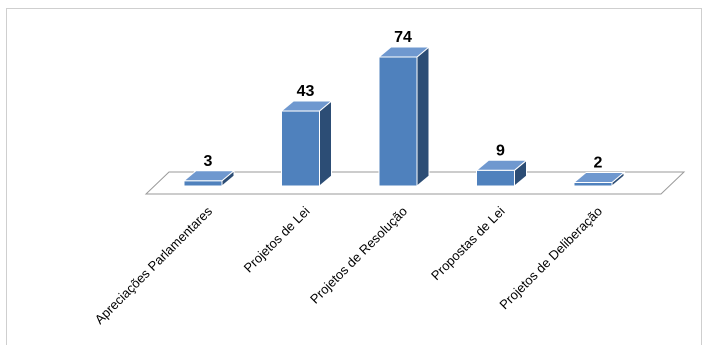 The height and width of the screenshot is (347, 705). What do you see at coordinates (468, 243) in the screenshot?
I see `category-label-4: Propostas de Lei` at bounding box center [468, 243].